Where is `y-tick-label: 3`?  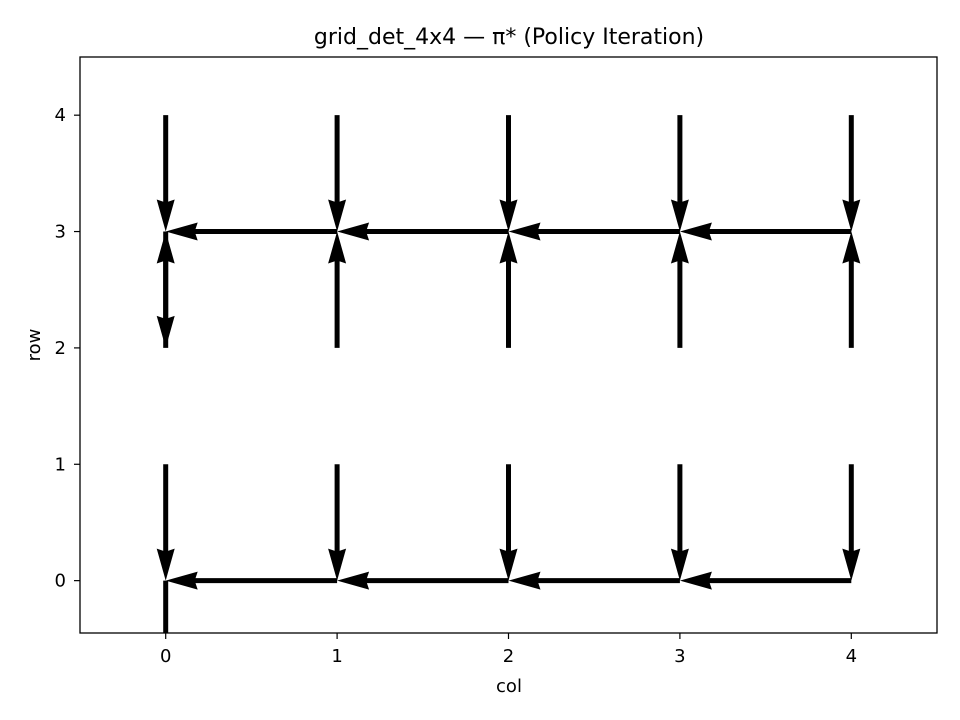
y-tick-label: 3 is located at coordinates (60, 232).